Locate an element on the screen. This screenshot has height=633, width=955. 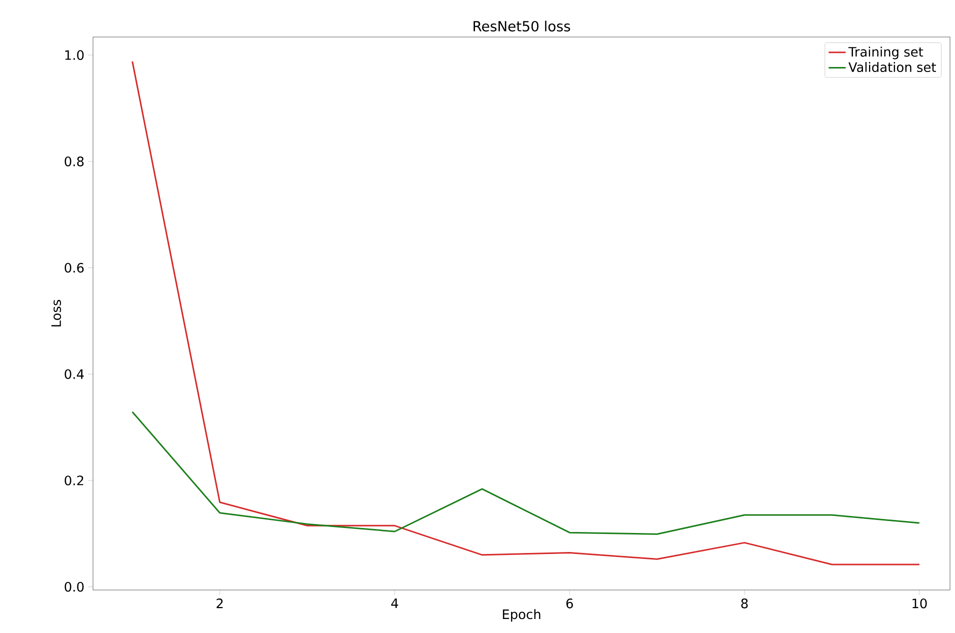
x-tick-label: 10 is located at coordinates (919, 603).